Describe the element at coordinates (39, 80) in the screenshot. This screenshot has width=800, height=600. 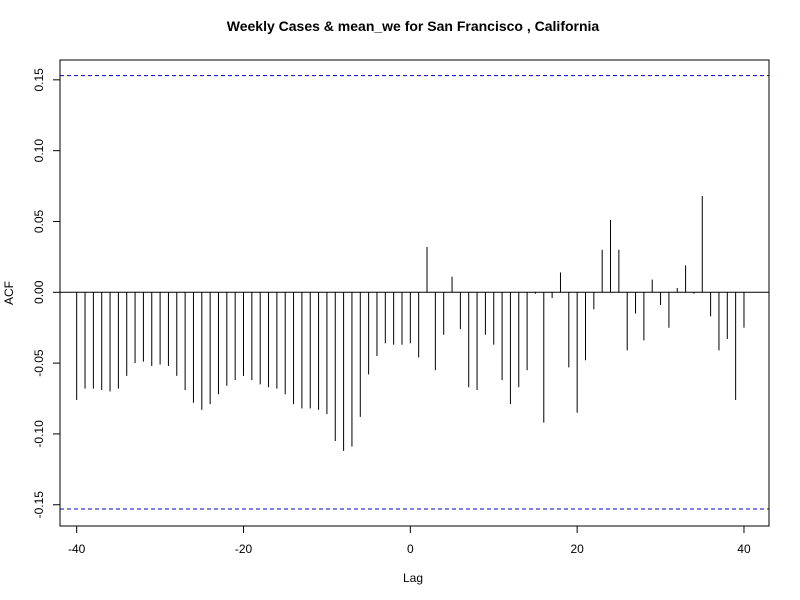
I see `y-tick-label: 0.15` at that location.